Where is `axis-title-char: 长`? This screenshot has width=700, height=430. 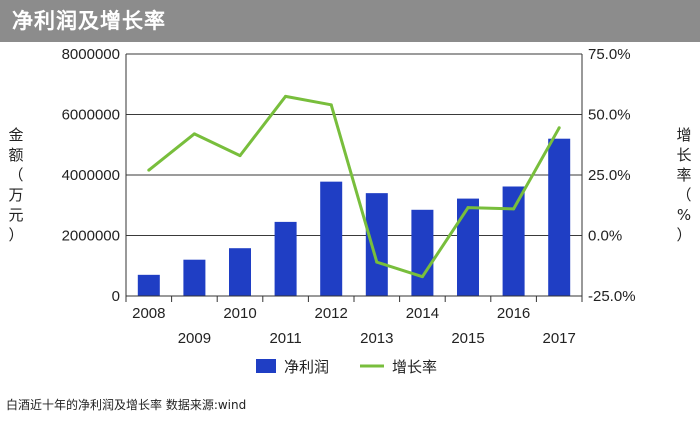
axis-title-char: 长 is located at coordinates (683, 155).